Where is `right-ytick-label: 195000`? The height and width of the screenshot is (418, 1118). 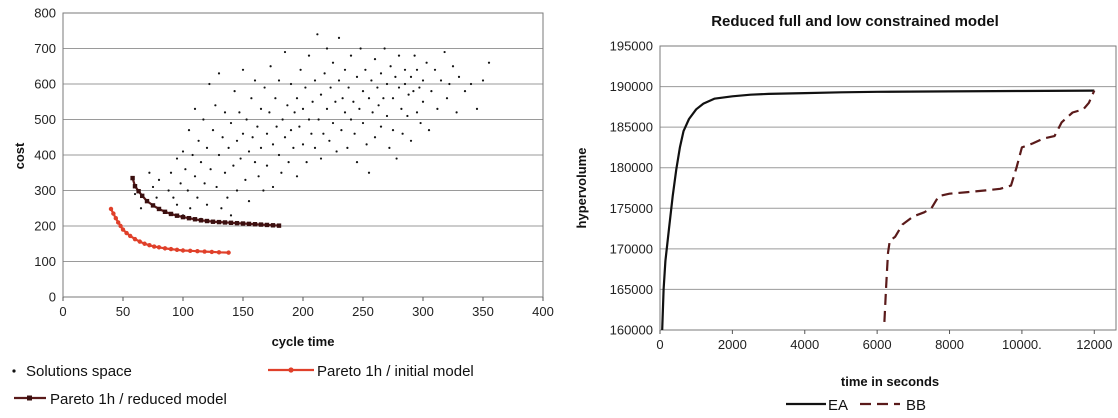 right-ytick-label: 195000 is located at coordinates (631, 46).